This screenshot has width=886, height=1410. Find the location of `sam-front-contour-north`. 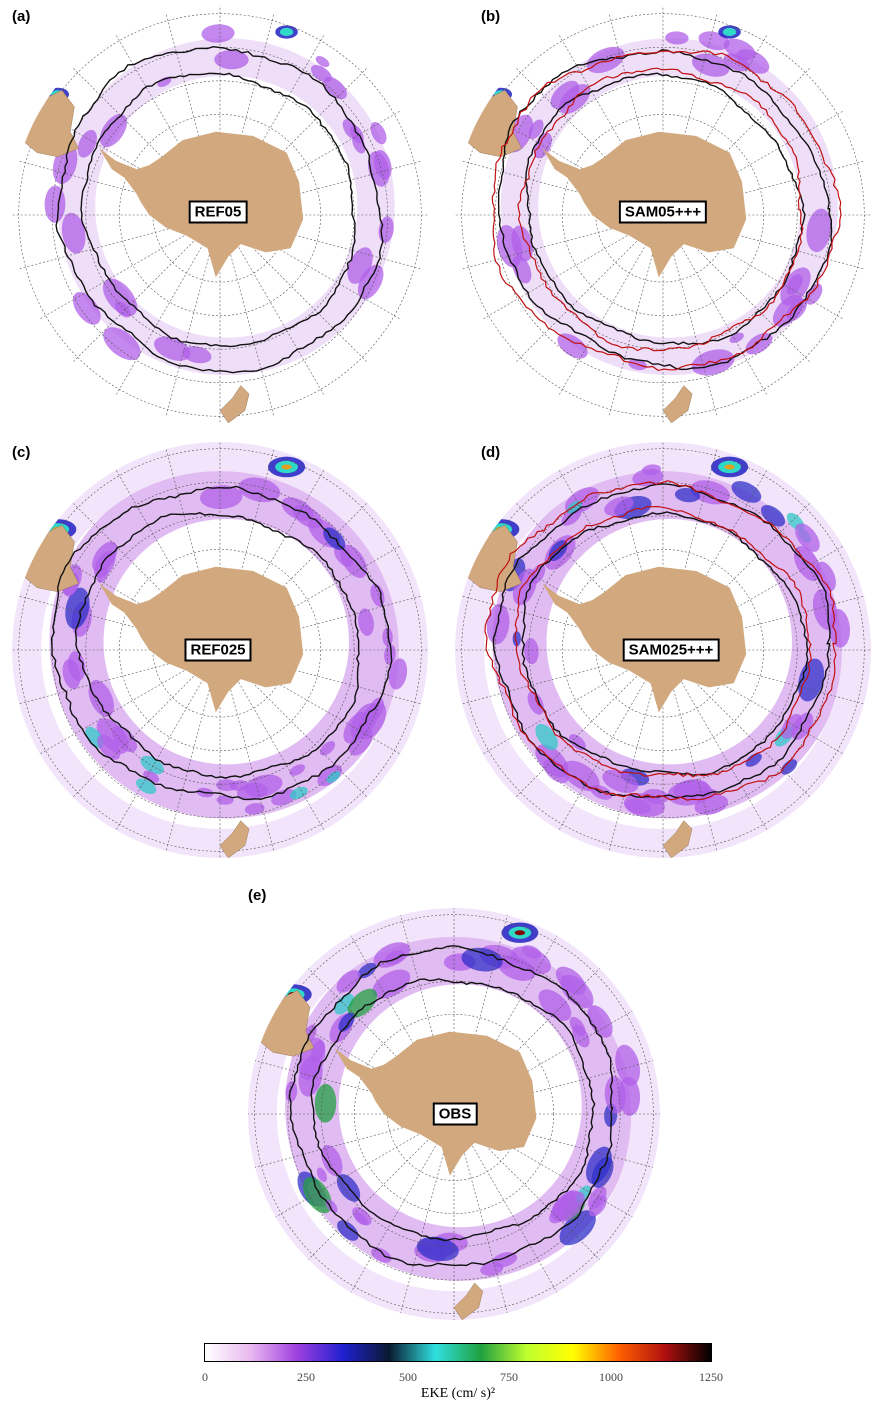

sam-front-contour-north is located at coordinates (660, 640).